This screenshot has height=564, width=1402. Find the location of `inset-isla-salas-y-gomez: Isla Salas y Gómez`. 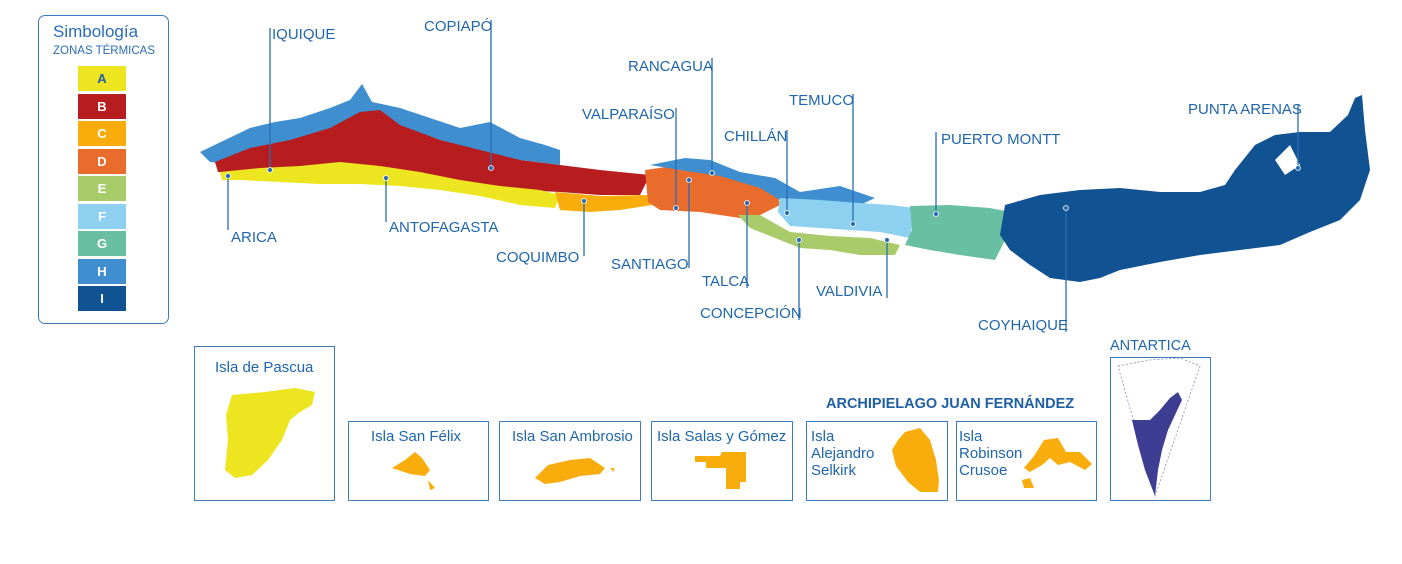

inset-isla-salas-y-gomez: Isla Salas y Gómez is located at coordinates (722, 461).